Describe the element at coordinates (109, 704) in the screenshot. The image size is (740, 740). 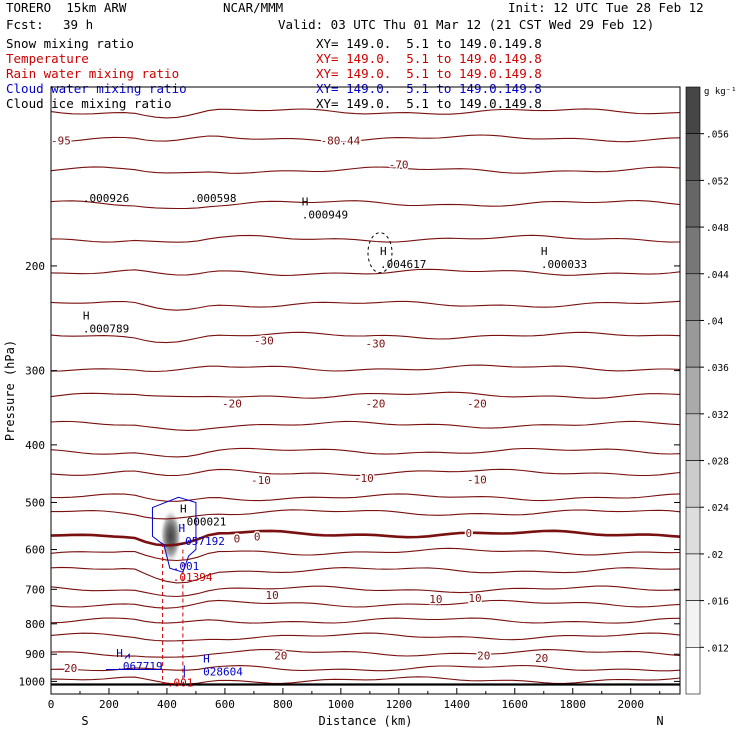
I see `x-tick-label: 200` at that location.